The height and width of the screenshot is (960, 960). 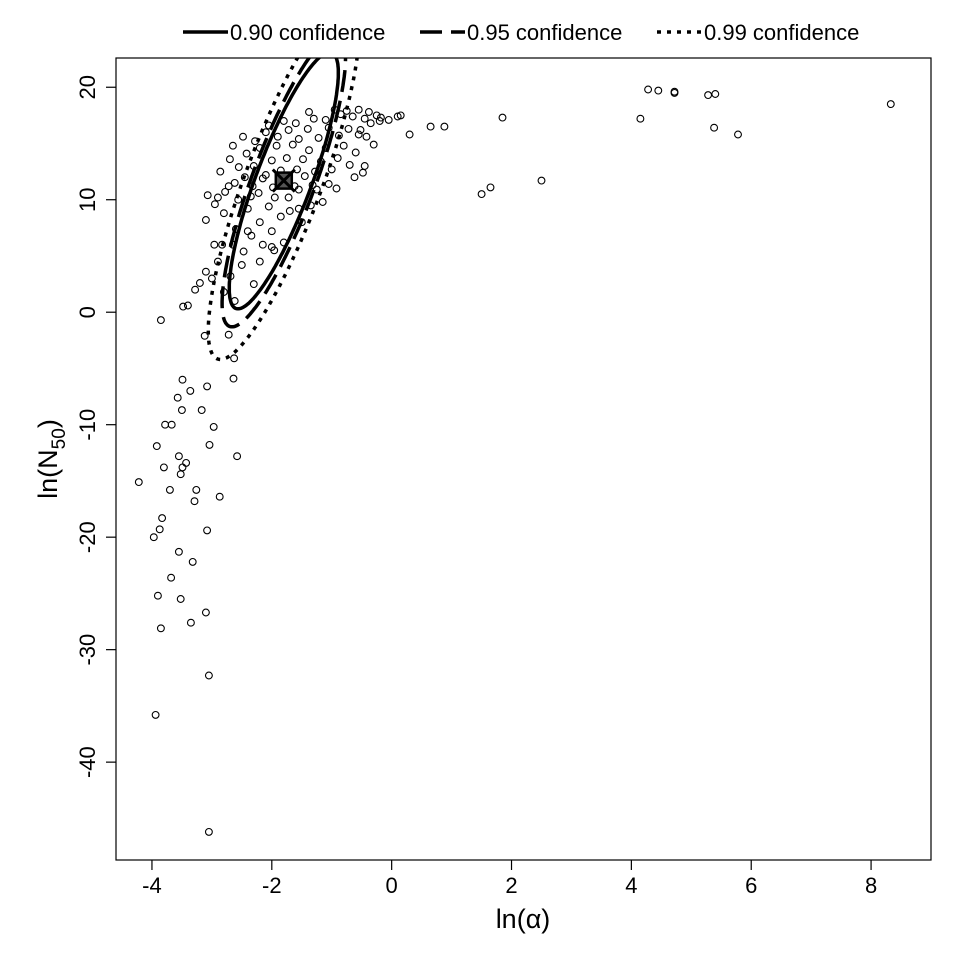 What do you see at coordinates (284, 193) in the screenshot?
I see `confidence-ellipse-dashed` at bounding box center [284, 193].